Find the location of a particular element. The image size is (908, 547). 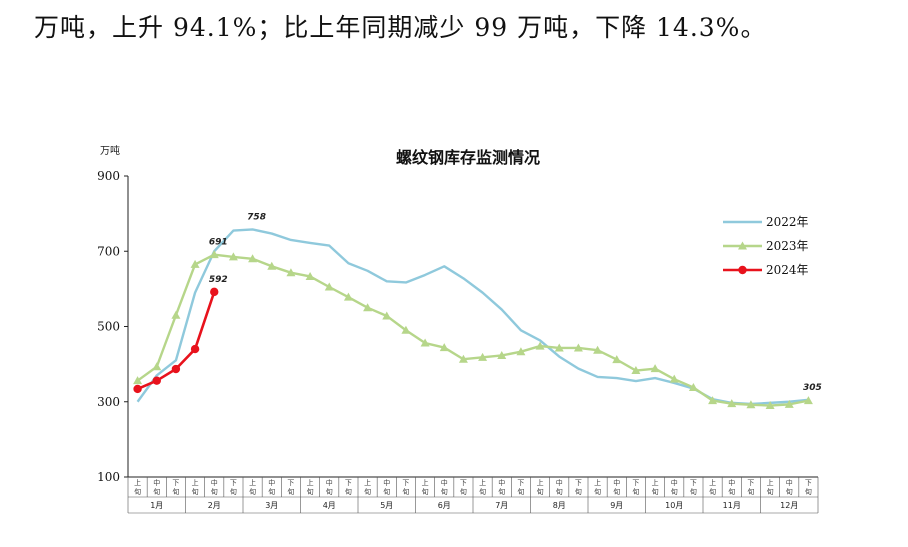

month-label: 12月 is located at coordinates (789, 505).